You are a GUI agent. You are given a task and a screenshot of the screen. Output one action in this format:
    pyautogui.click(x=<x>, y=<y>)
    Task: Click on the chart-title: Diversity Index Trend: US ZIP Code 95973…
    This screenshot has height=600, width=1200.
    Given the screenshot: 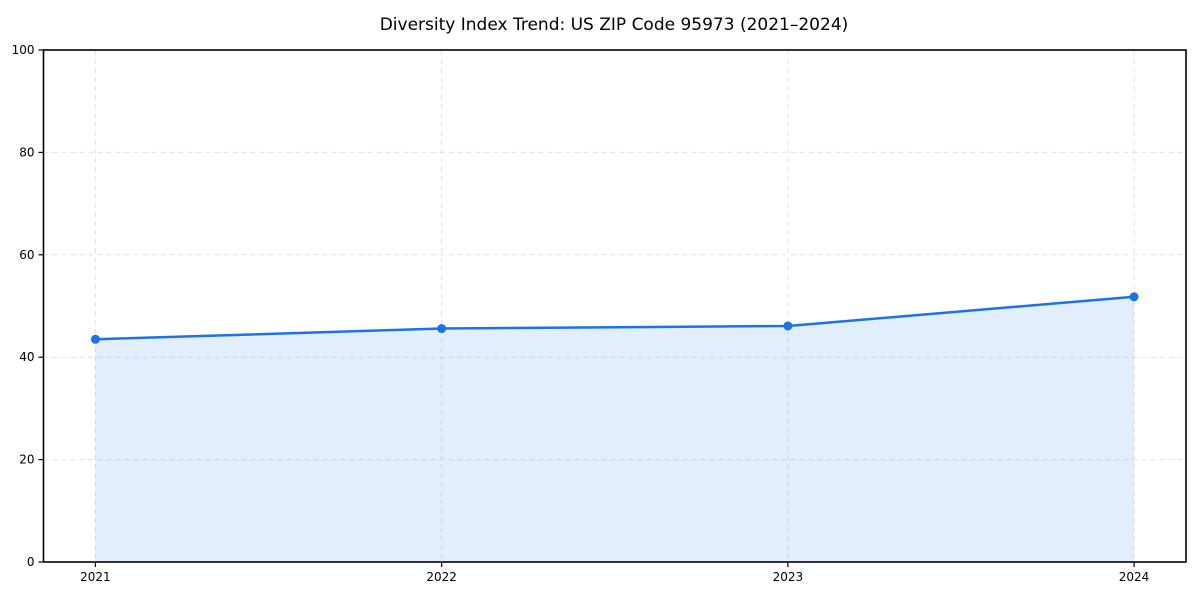 What is the action you would take?
    pyautogui.click(x=614, y=25)
    